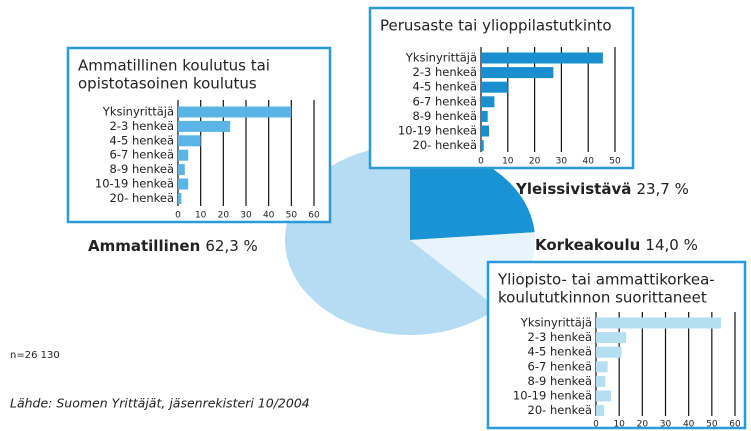 The image size is (751, 431). Describe the element at coordinates (573, 189) in the screenshot. I see `pie-category: Yleissivistävä` at that location.